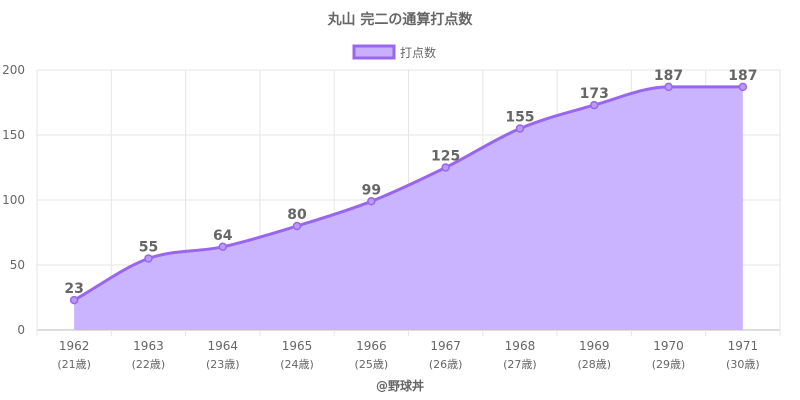 The image size is (800, 400). I want to click on data-label: 125, so click(445, 157).